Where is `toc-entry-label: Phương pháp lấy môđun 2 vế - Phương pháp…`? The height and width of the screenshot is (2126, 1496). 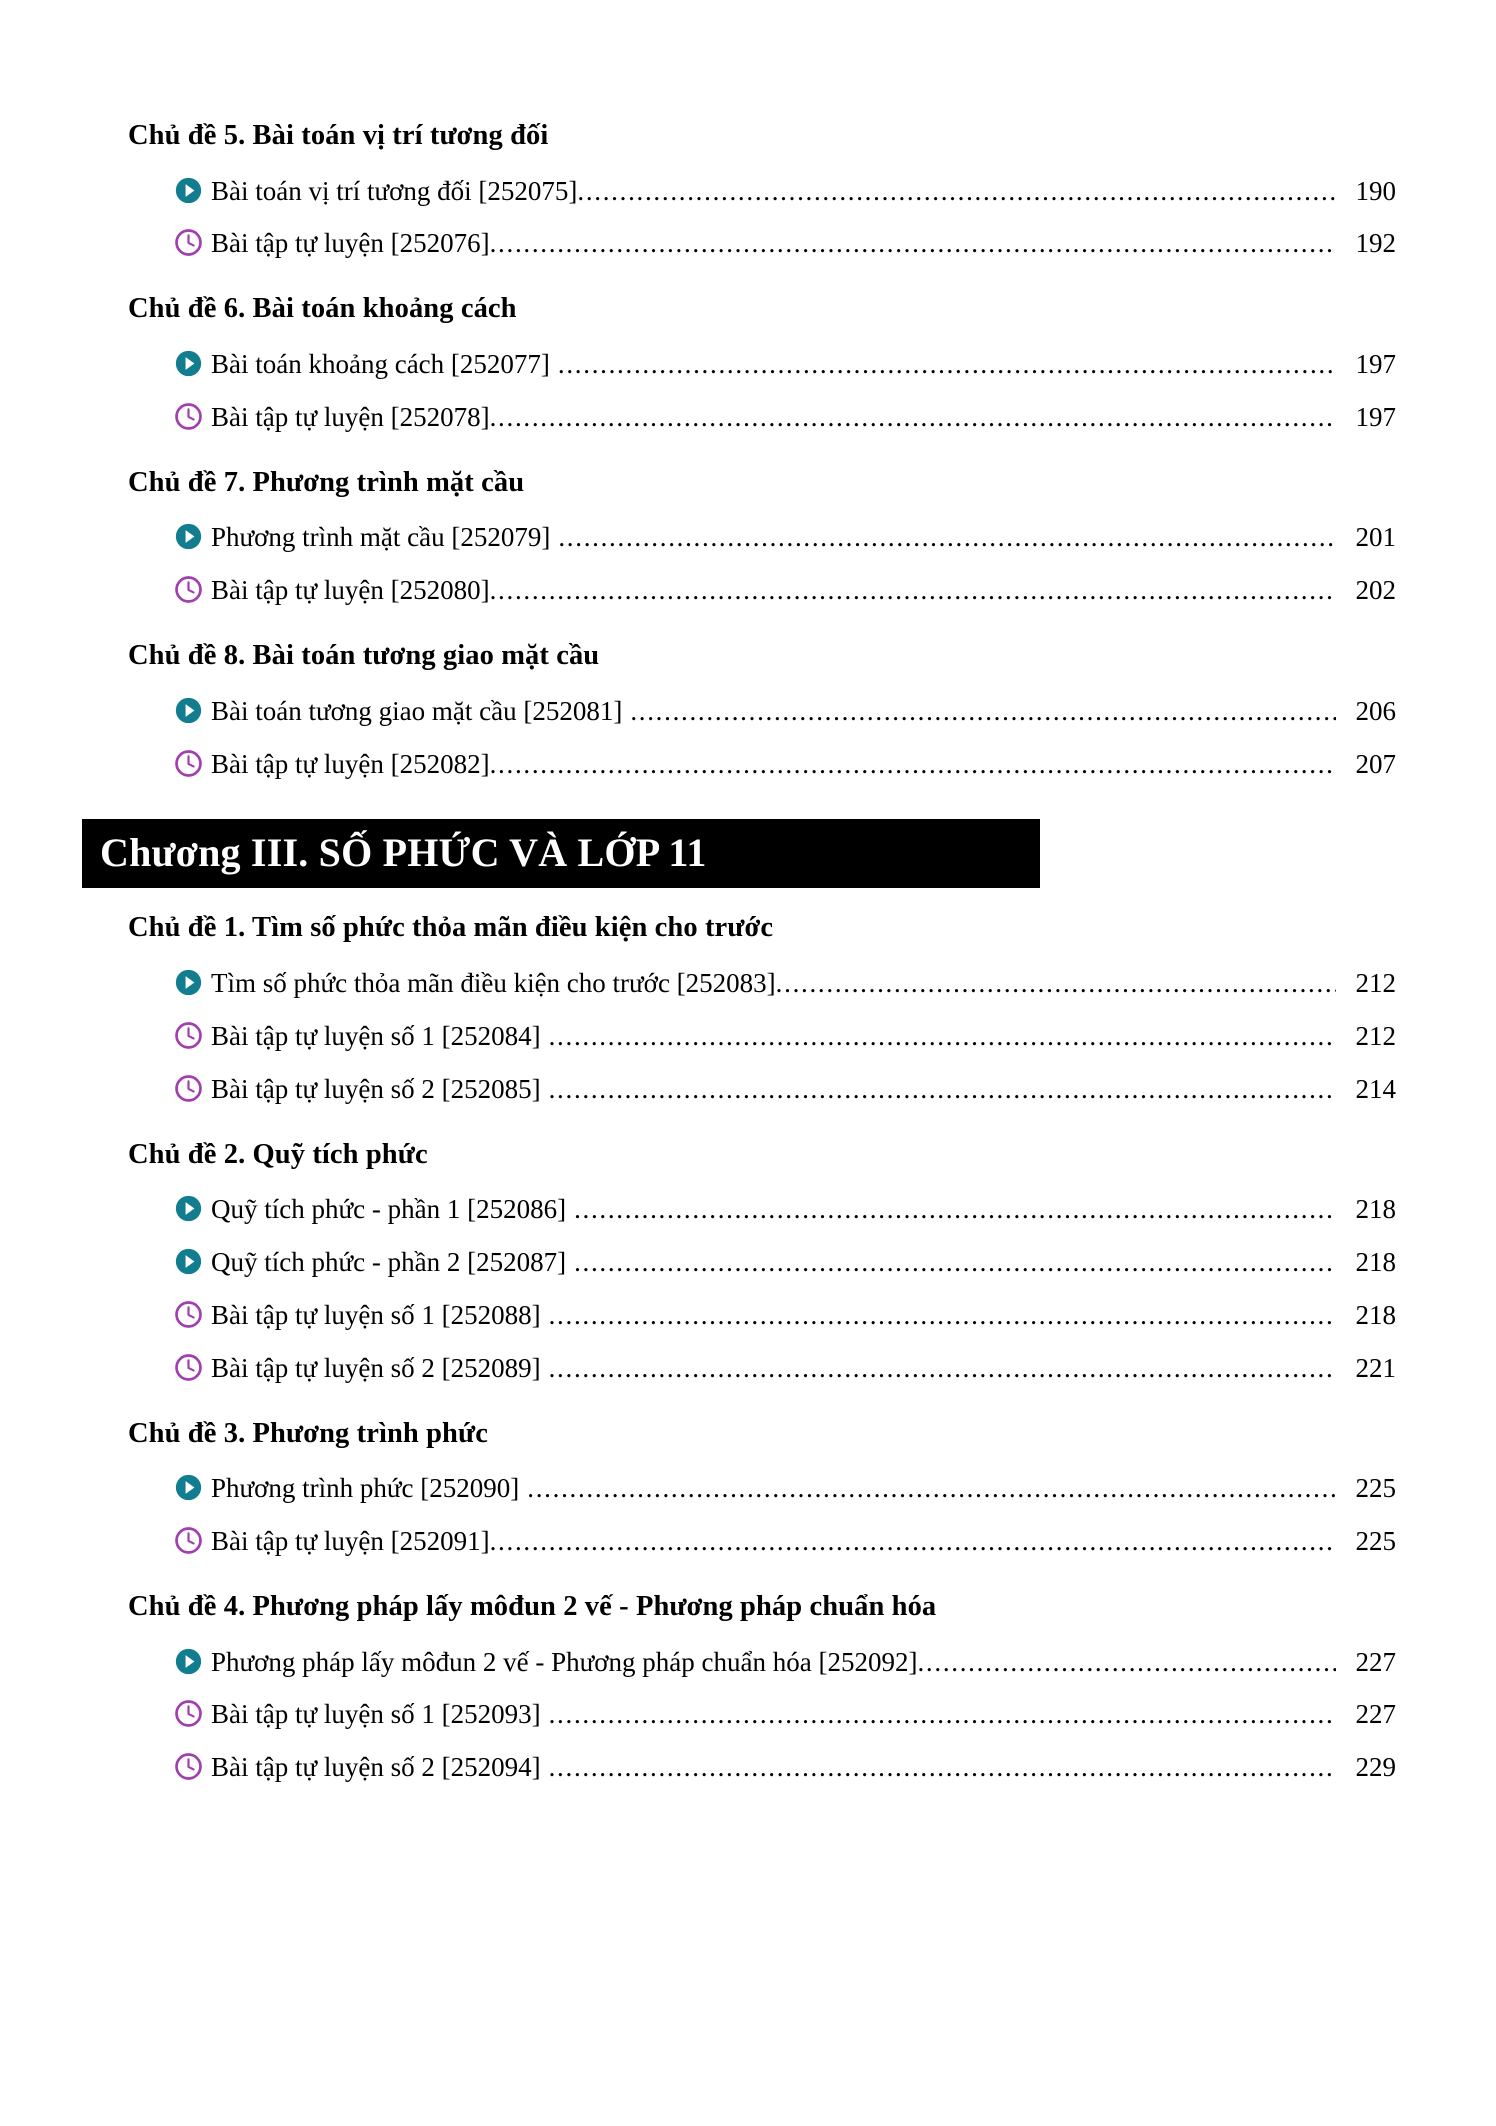 toc-entry-label: Phương pháp lấy môđun 2 vế - Phương pháp… is located at coordinates (564, 1661).